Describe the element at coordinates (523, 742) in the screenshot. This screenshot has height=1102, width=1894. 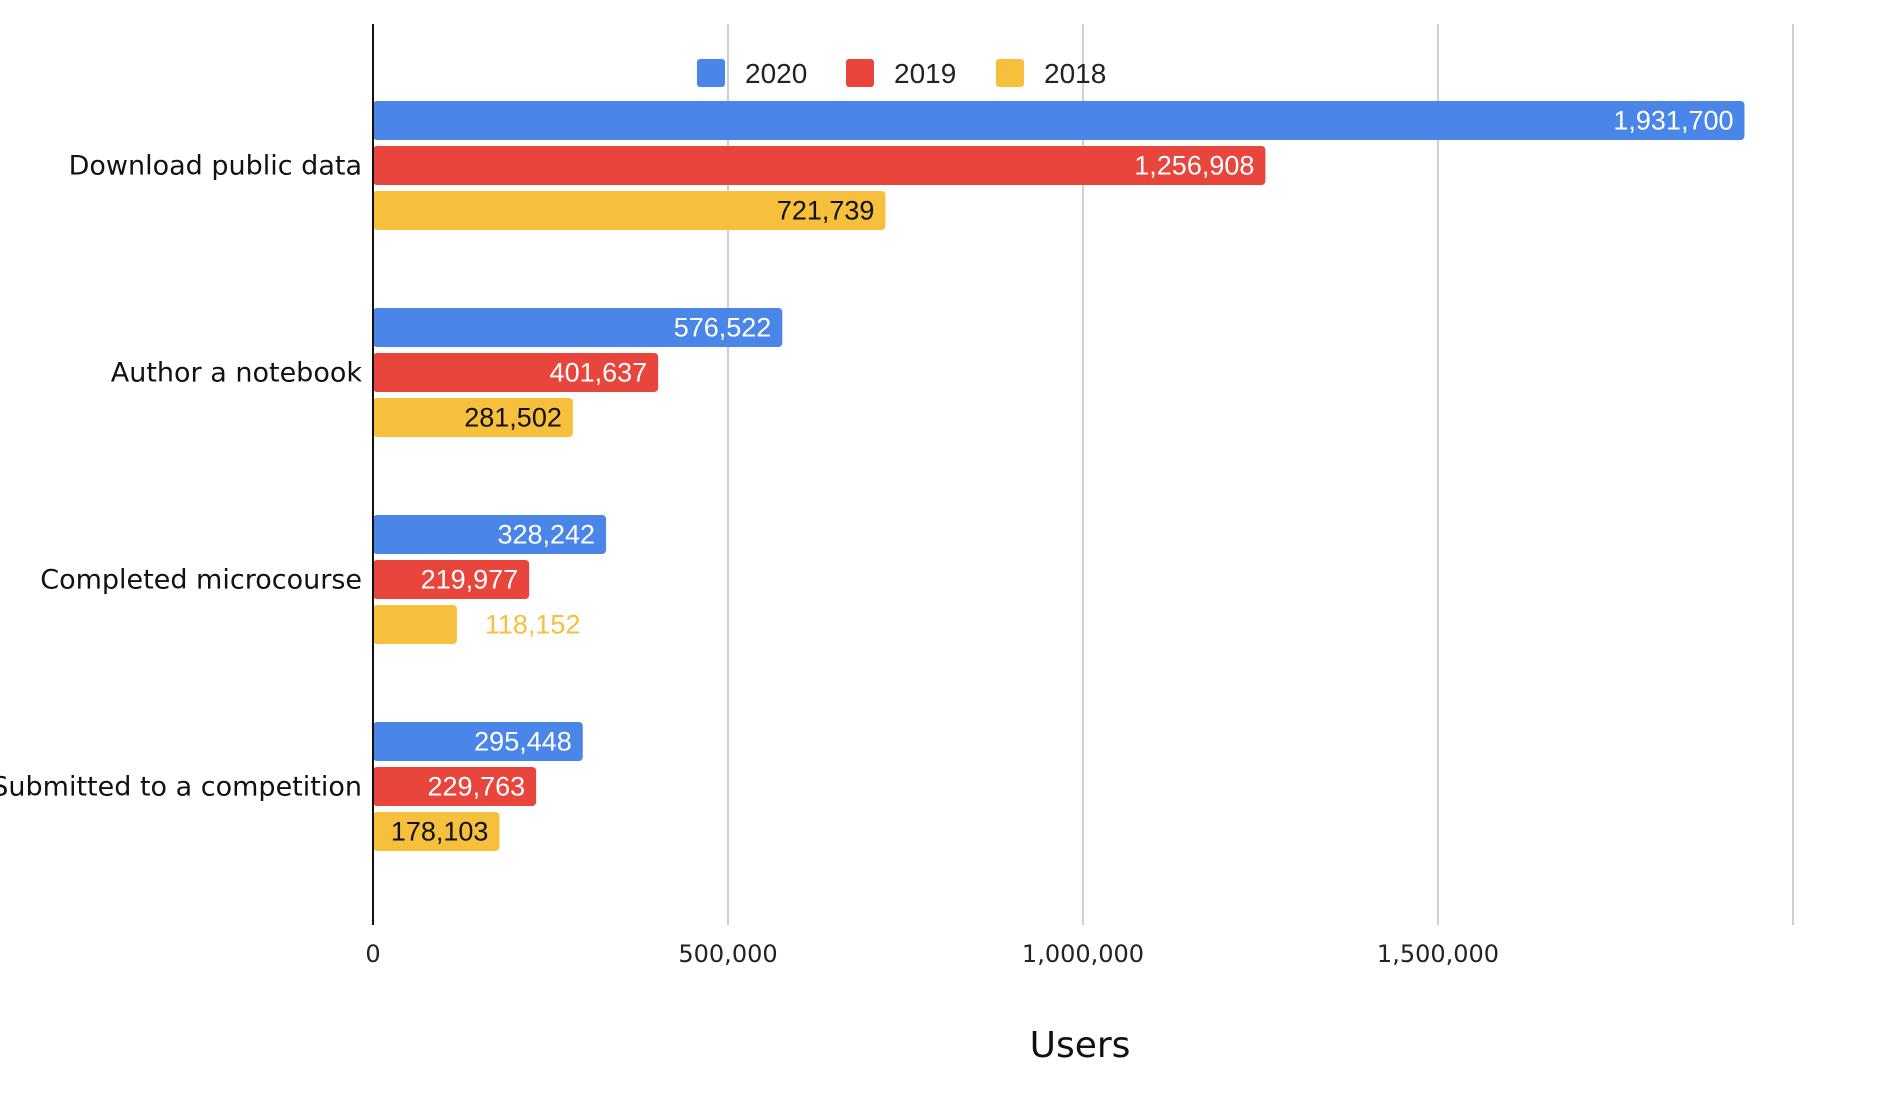
I see `data-label: 295,448` at that location.